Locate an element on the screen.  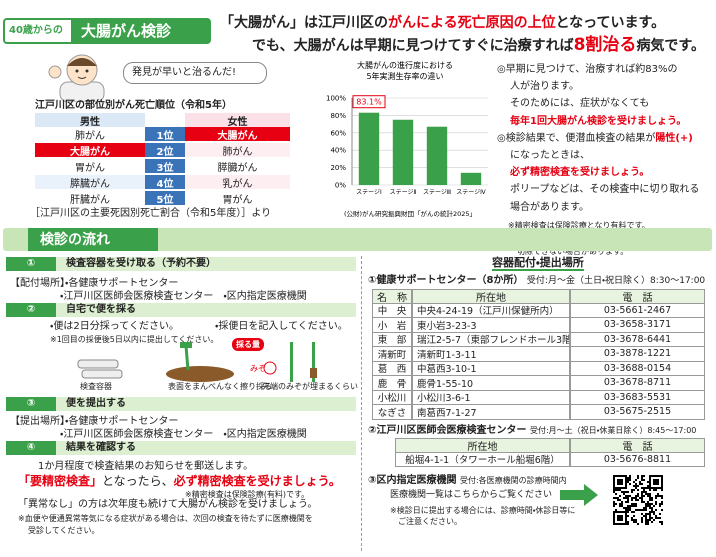
note-line: そのためには、症状がなくても is located at coordinates (579, 103).